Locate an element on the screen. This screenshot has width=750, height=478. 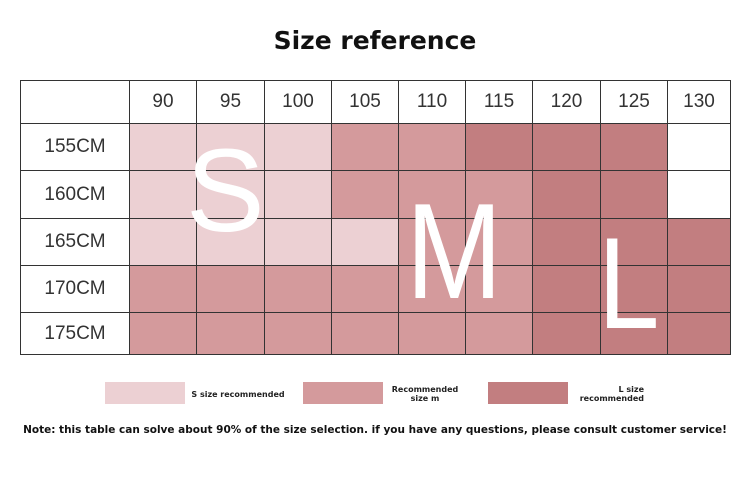
size-letter-l: L is located at coordinates (629, 283).